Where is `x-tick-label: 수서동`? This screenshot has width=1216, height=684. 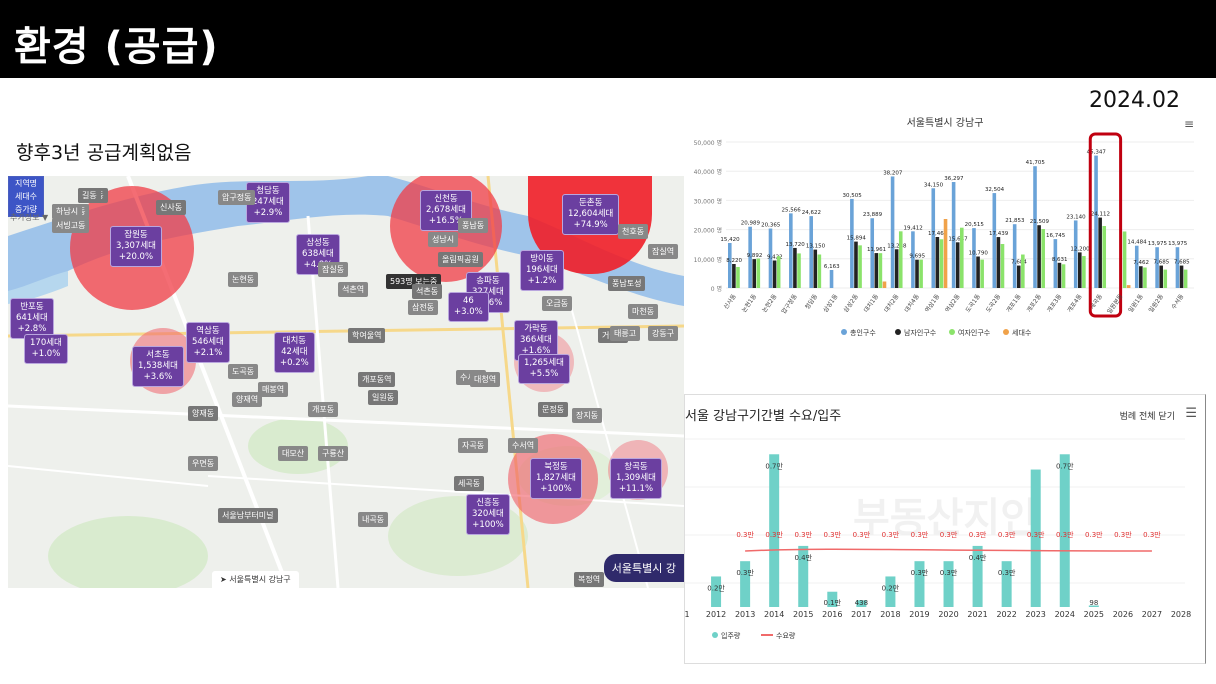
x-tick-label: 수서동 is located at coordinates (1177, 301).